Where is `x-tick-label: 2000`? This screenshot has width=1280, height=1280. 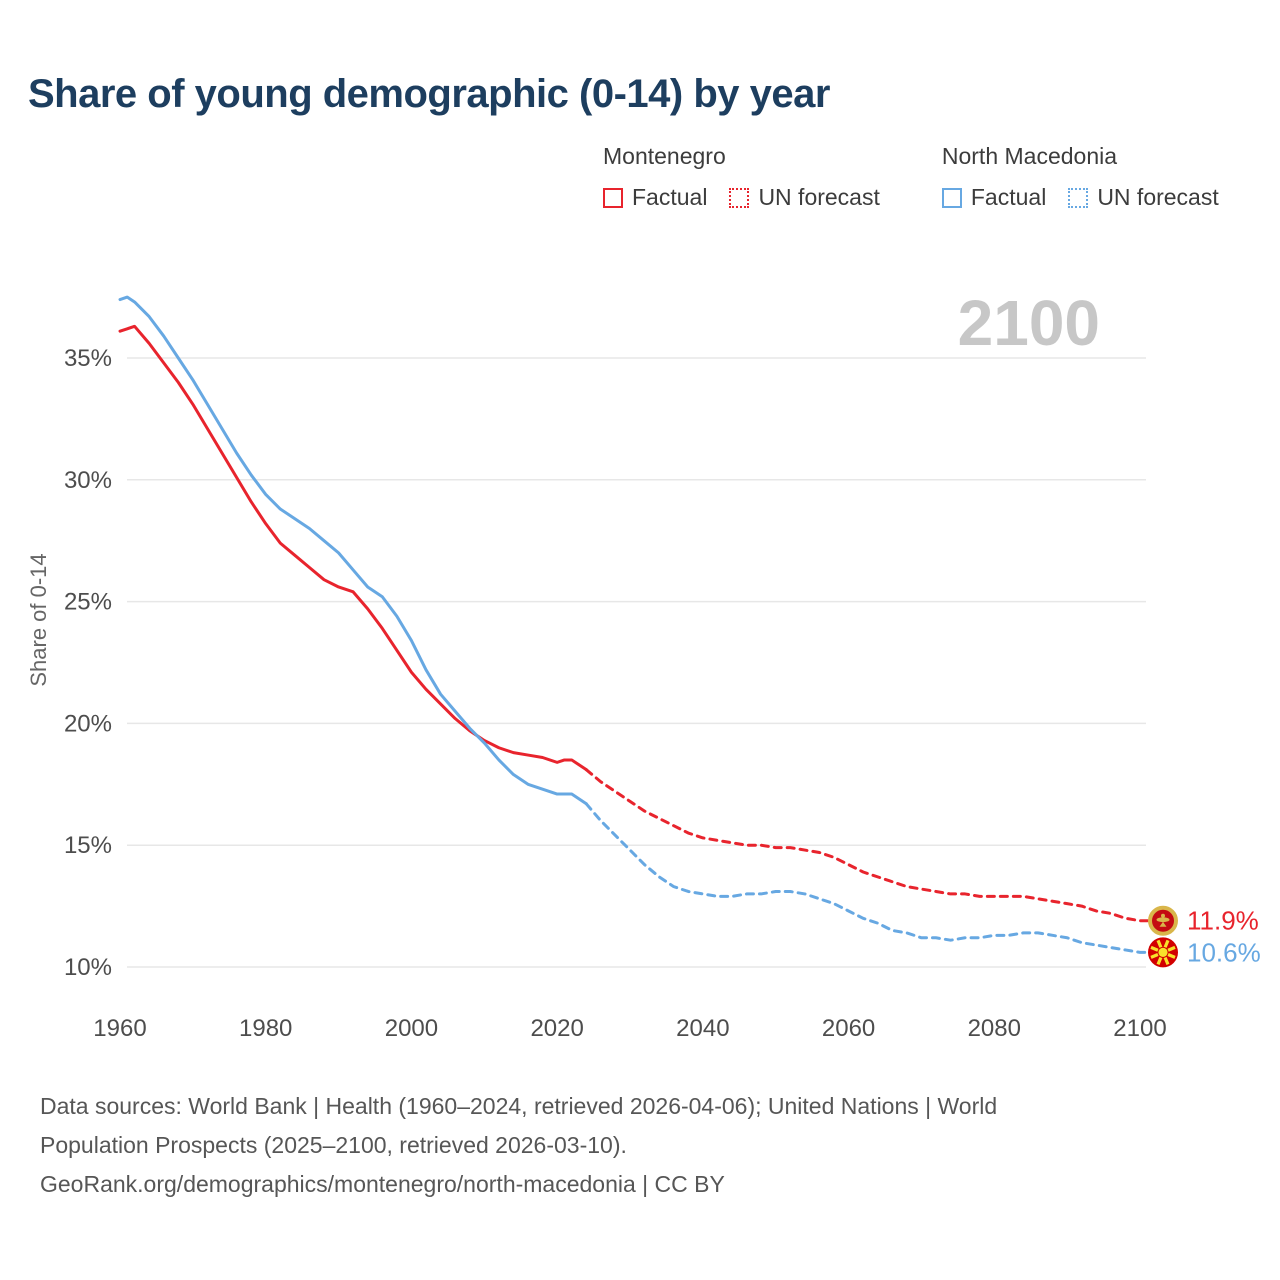
x-tick-label: 2000 is located at coordinates (411, 1028).